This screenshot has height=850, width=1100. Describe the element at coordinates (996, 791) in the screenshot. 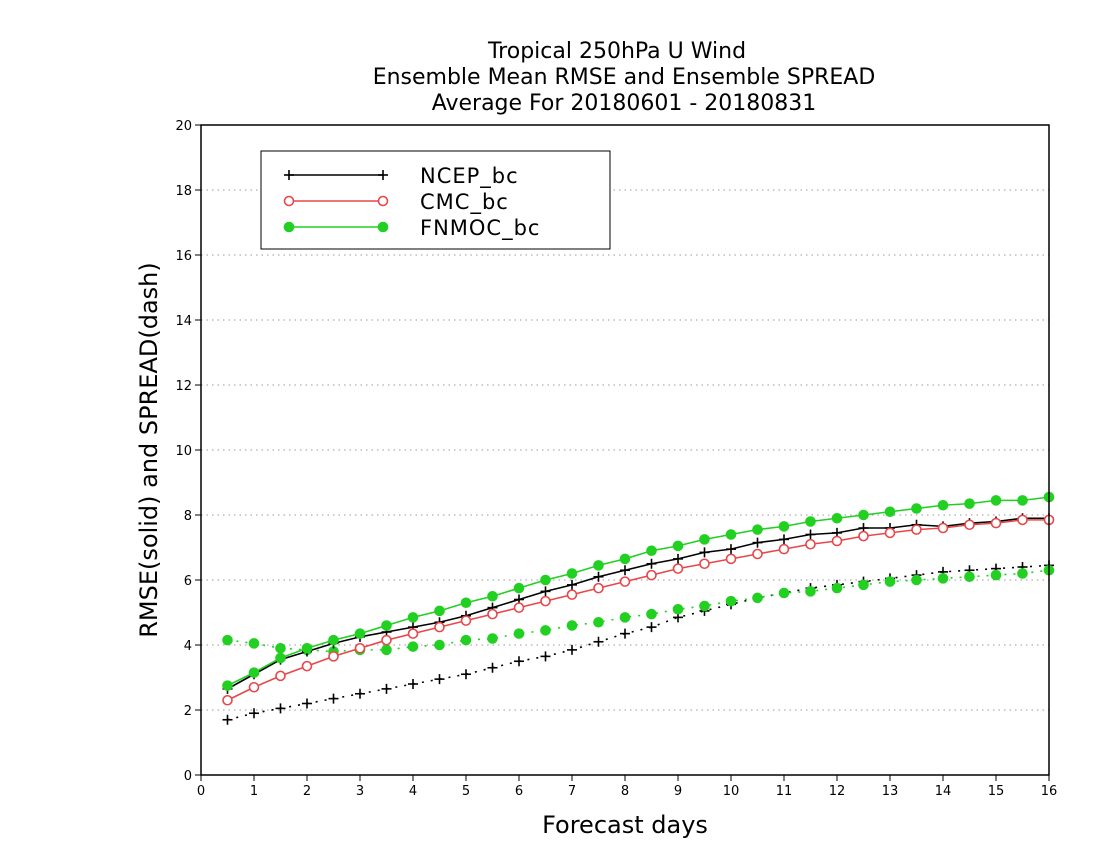

I see `x-tick-label: 15` at that location.